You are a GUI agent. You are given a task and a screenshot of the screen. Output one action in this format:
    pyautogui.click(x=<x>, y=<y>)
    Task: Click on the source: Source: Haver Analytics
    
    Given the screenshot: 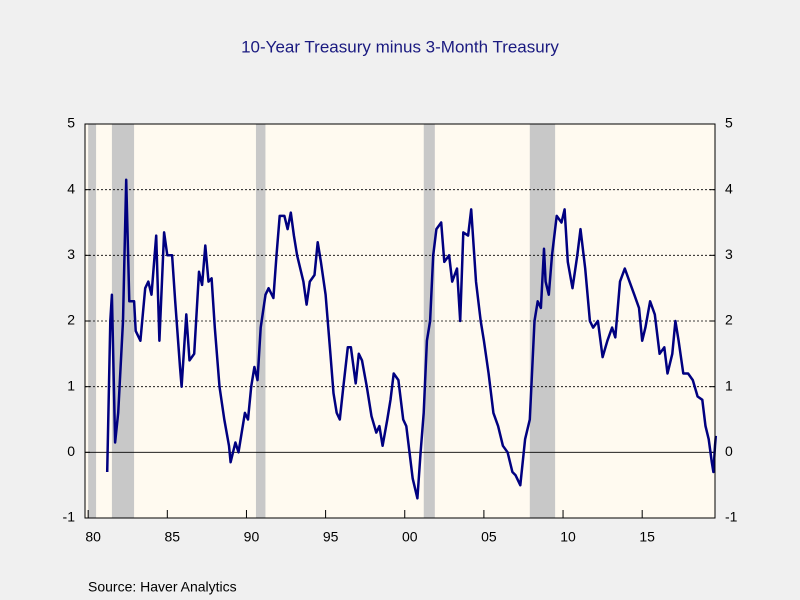 What is the action you would take?
    pyautogui.click(x=162, y=587)
    